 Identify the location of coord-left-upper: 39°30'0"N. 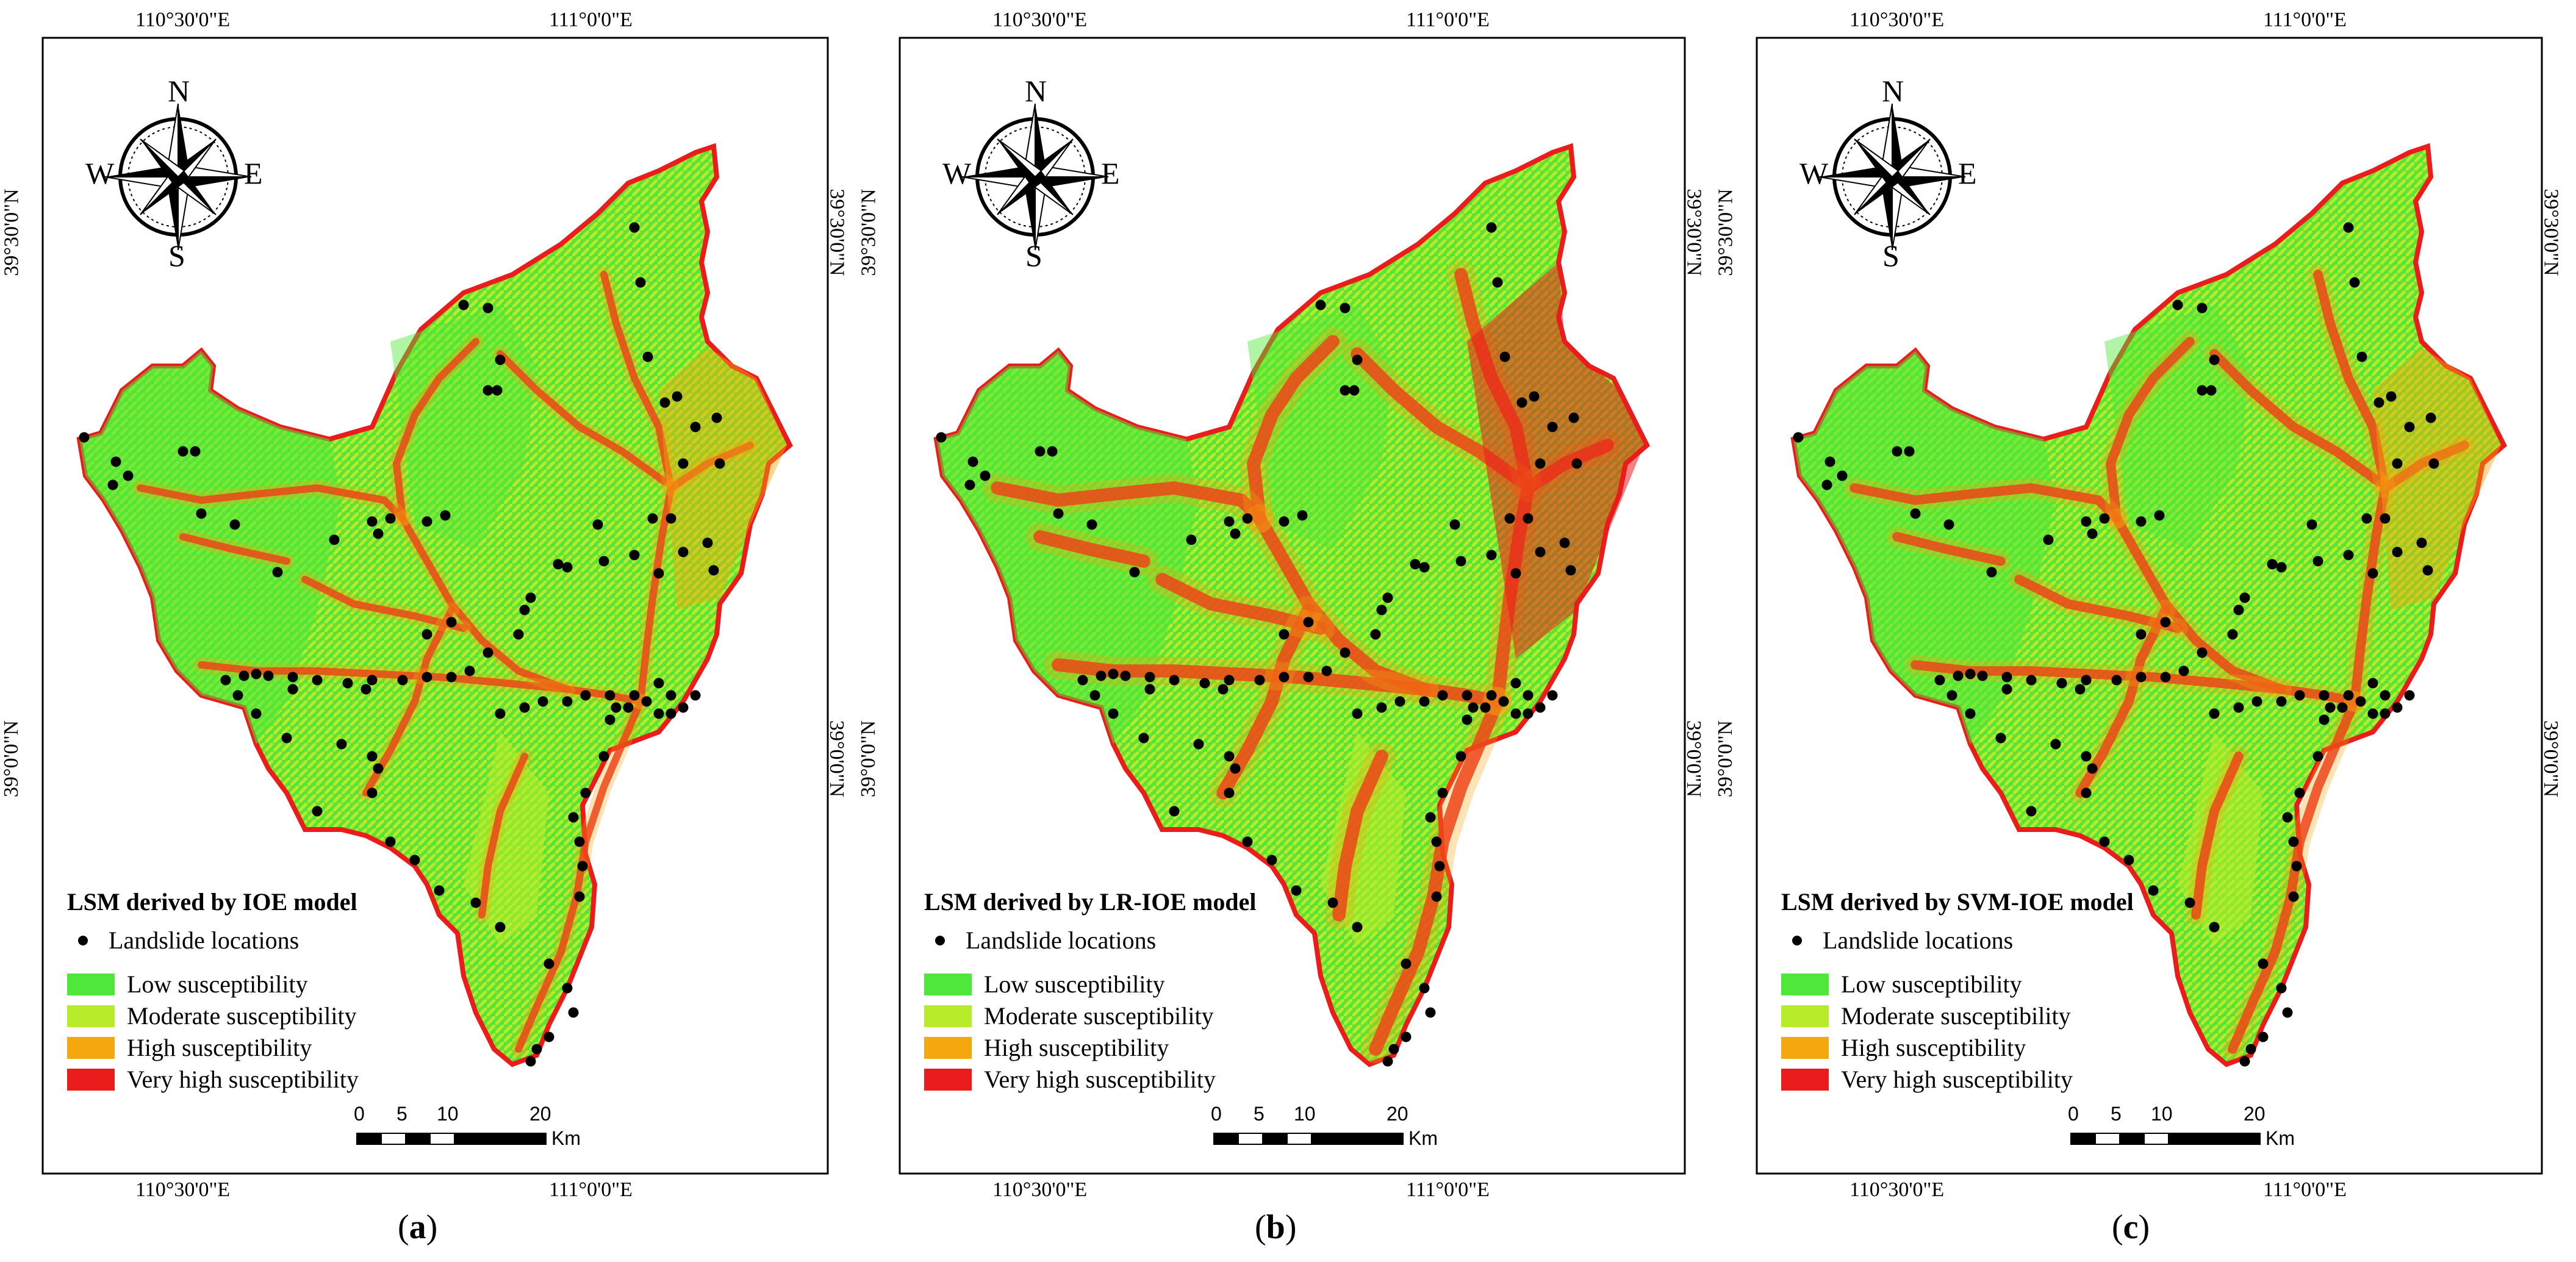
(1726, 232).